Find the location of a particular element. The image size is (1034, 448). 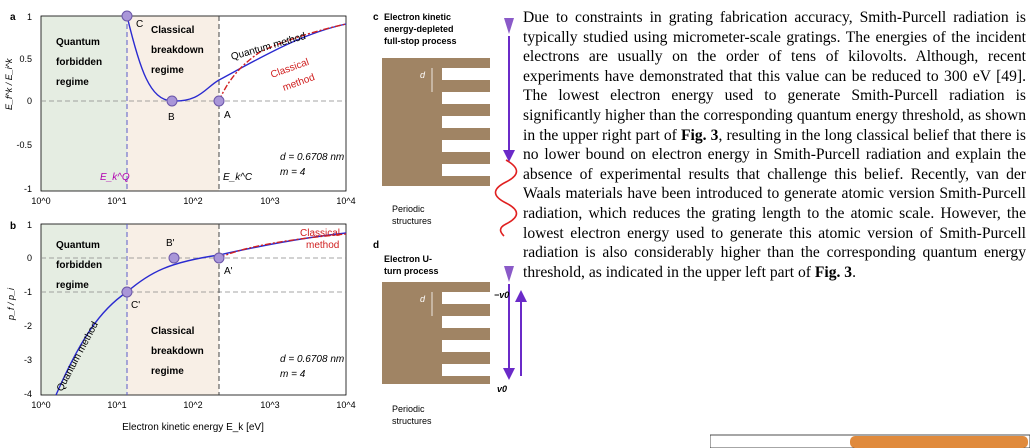

ytick-a-1: 1 is located at coordinates (29, 17).